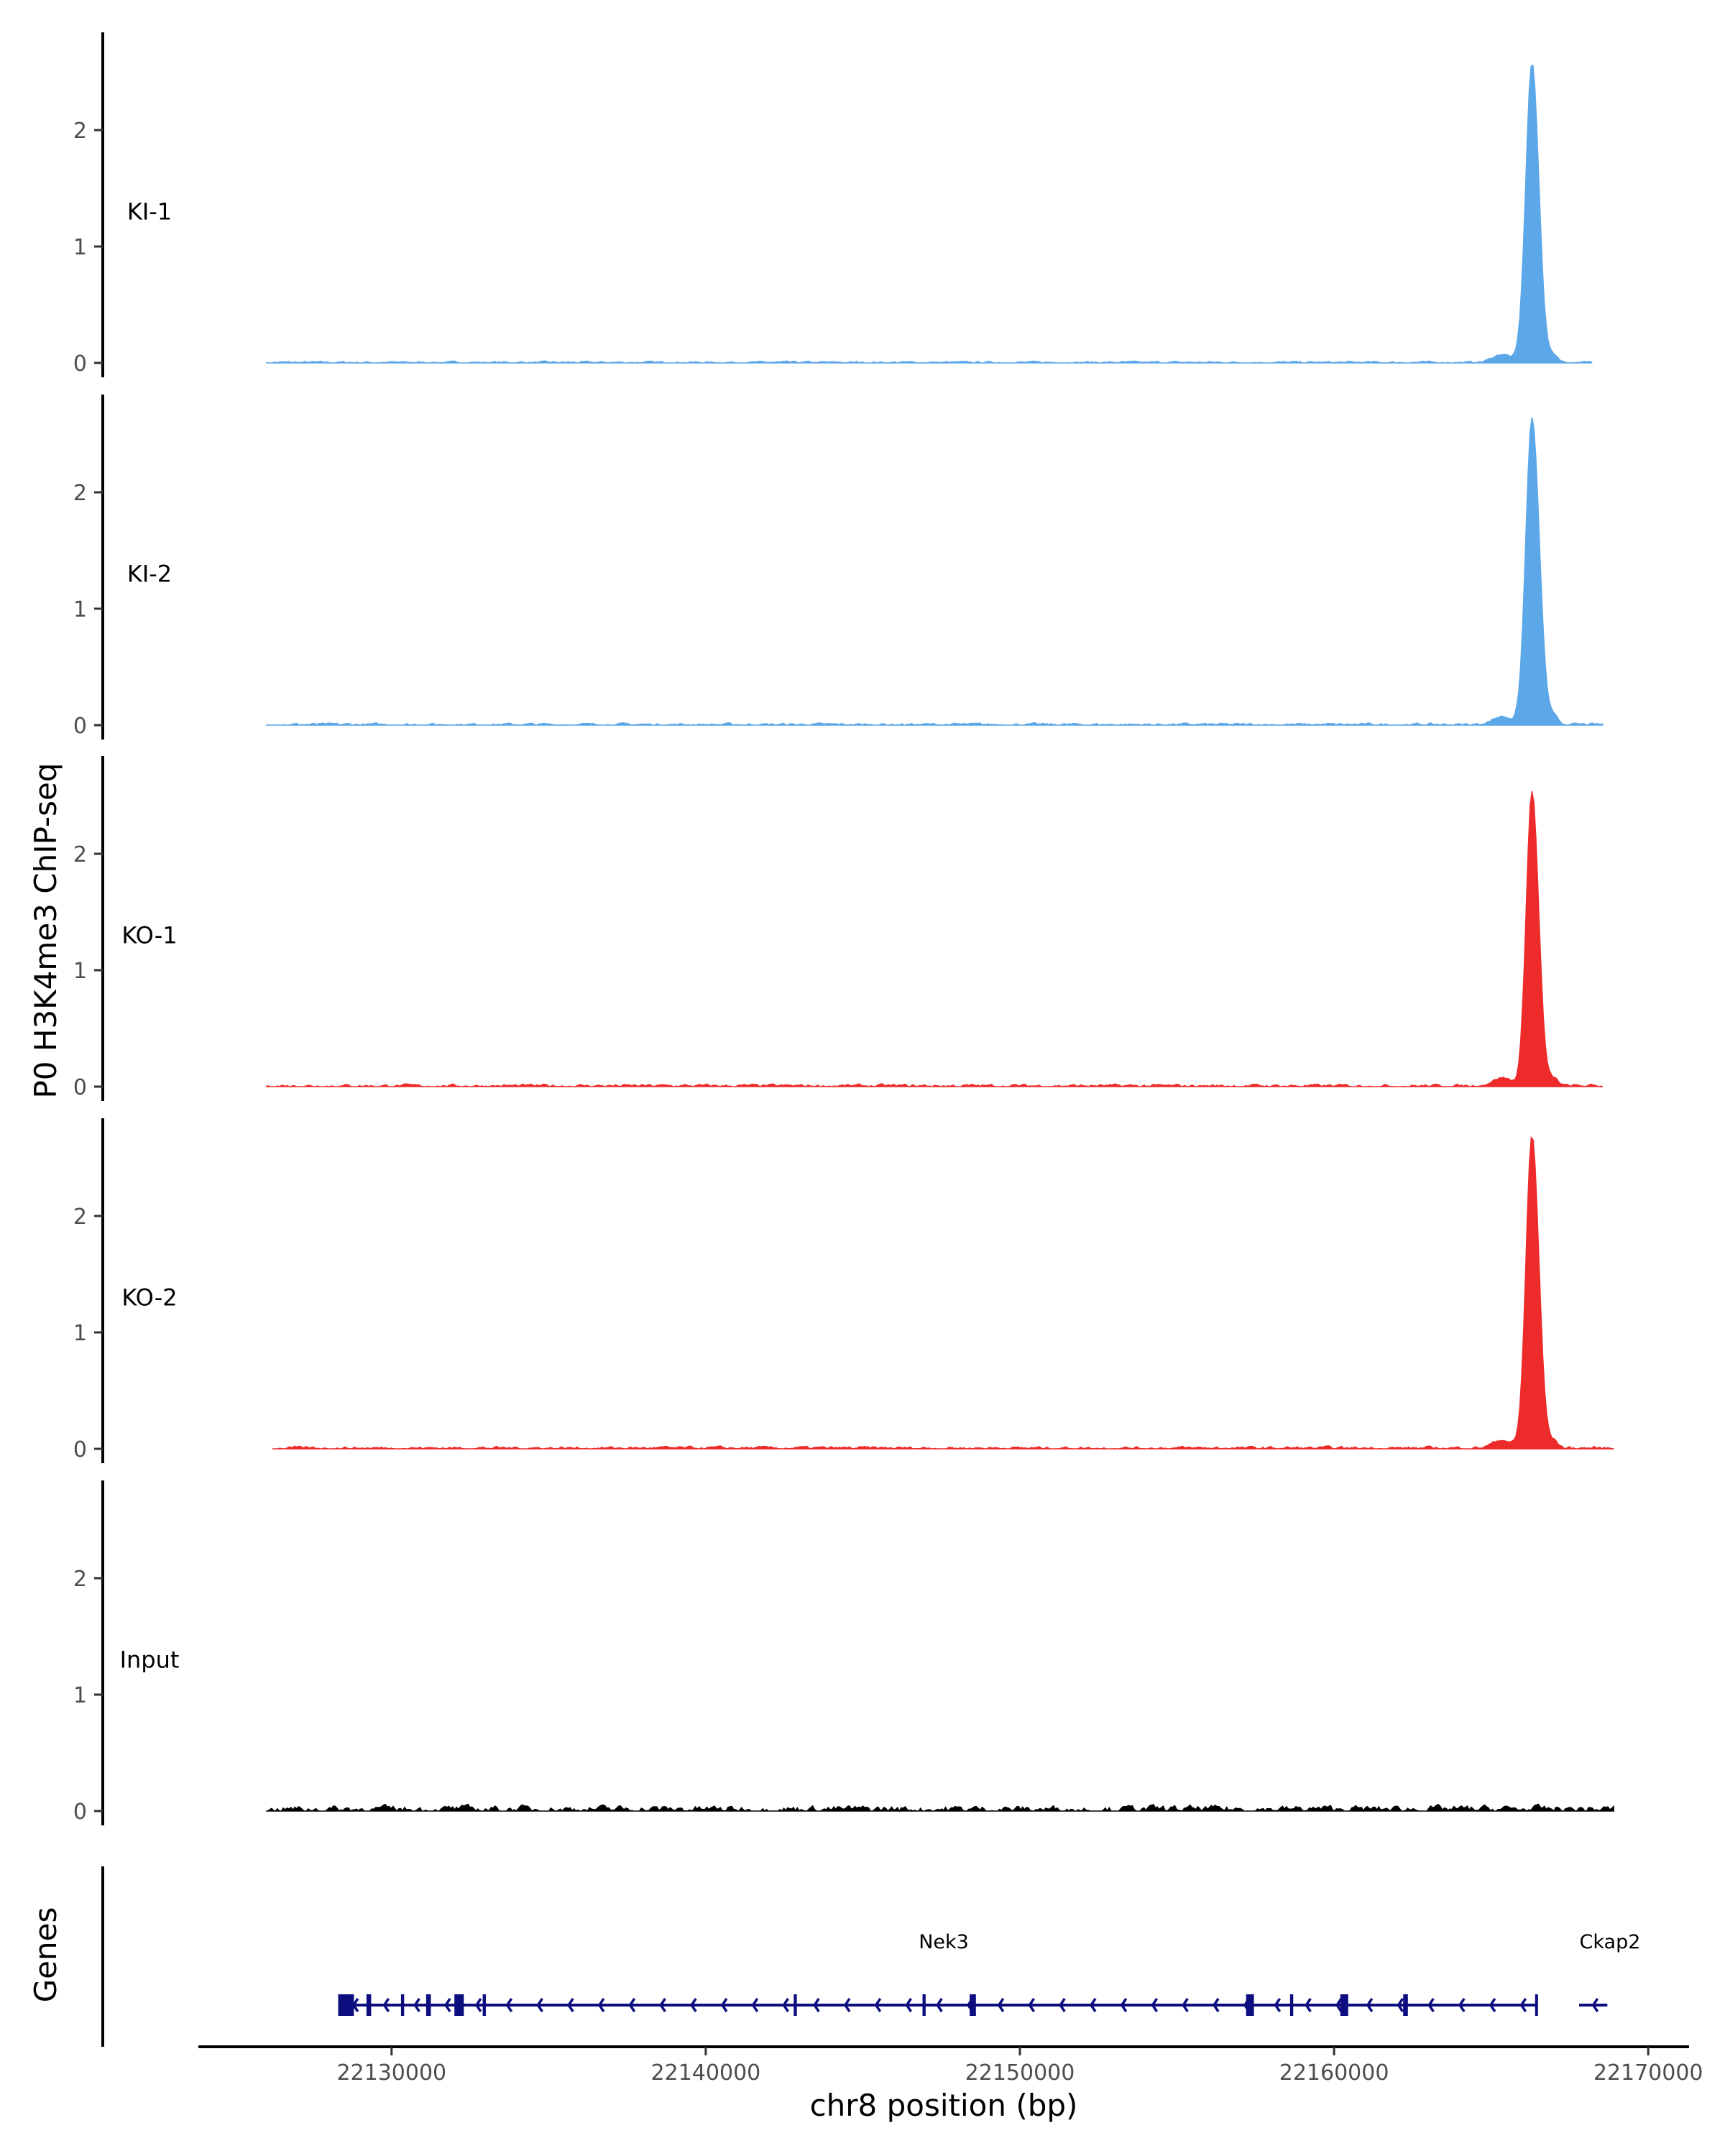 The image size is (1725, 2156). What do you see at coordinates (1020, 2073) in the screenshot?
I see `x-tick-label: 22150000` at bounding box center [1020, 2073].